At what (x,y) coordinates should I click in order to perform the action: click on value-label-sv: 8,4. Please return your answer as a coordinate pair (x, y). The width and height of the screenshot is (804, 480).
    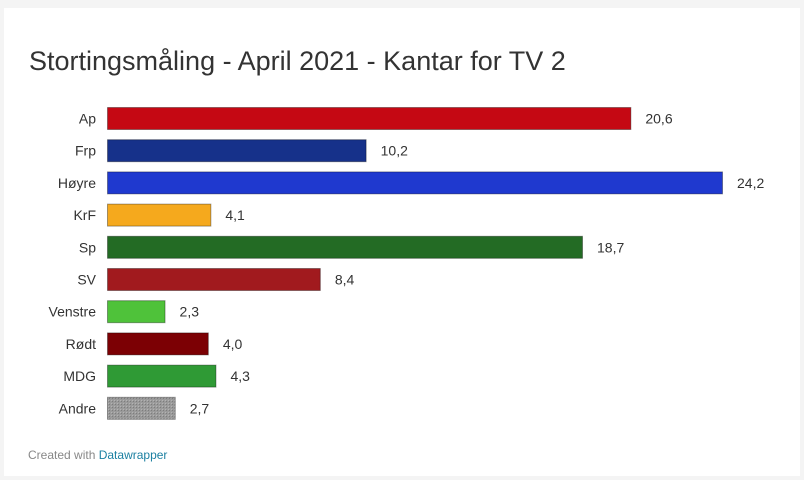
    Looking at the image, I should click on (345, 280).